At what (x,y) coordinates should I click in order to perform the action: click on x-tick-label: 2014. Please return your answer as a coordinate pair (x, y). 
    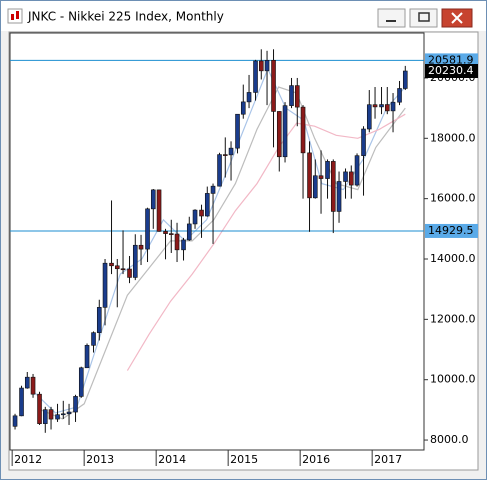
    Looking at the image, I should click on (172, 459).